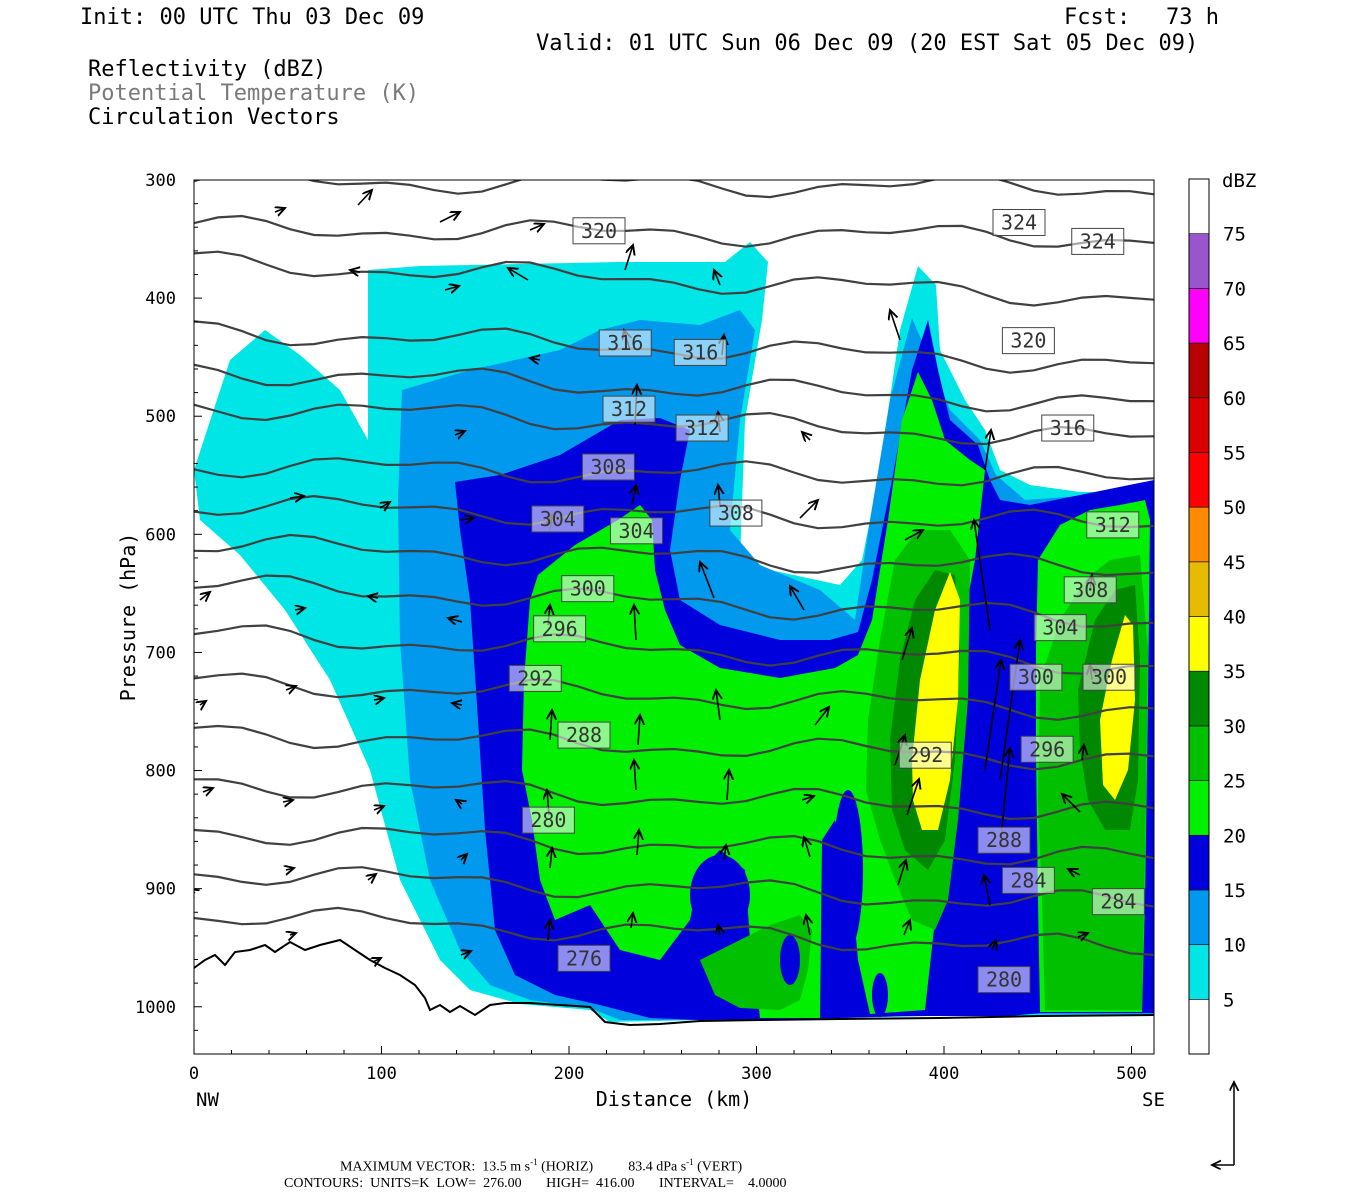 Image resolution: width=1350 pixels, height=1200 pixels. Describe the element at coordinates (160, 890) in the screenshot. I see `y-tick-label: 900` at that location.